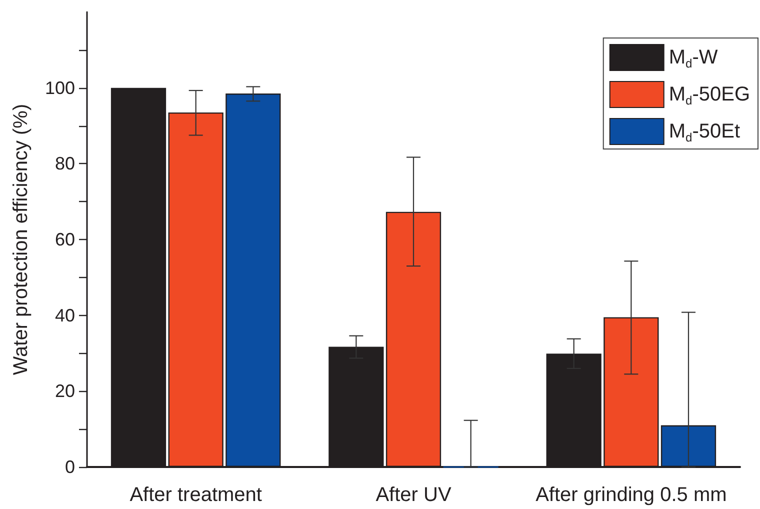 Image resolution: width=760 pixels, height=509 pixels. I want to click on y-tick-label: 60, so click(64, 240).